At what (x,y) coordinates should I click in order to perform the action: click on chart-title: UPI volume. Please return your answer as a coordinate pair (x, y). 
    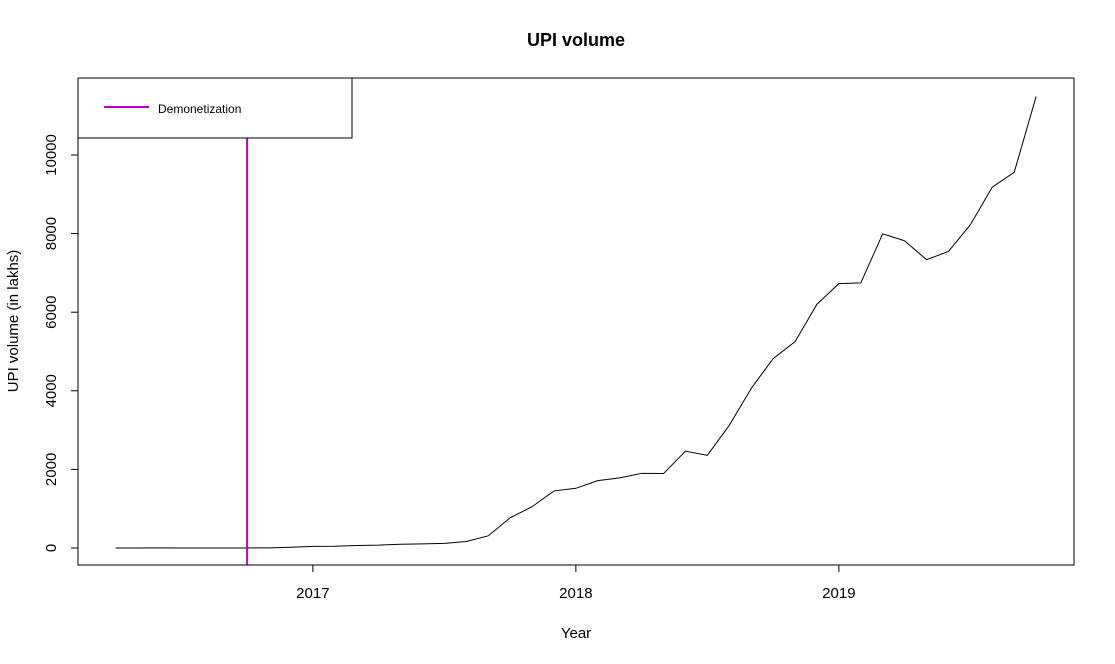
    Looking at the image, I should click on (576, 40).